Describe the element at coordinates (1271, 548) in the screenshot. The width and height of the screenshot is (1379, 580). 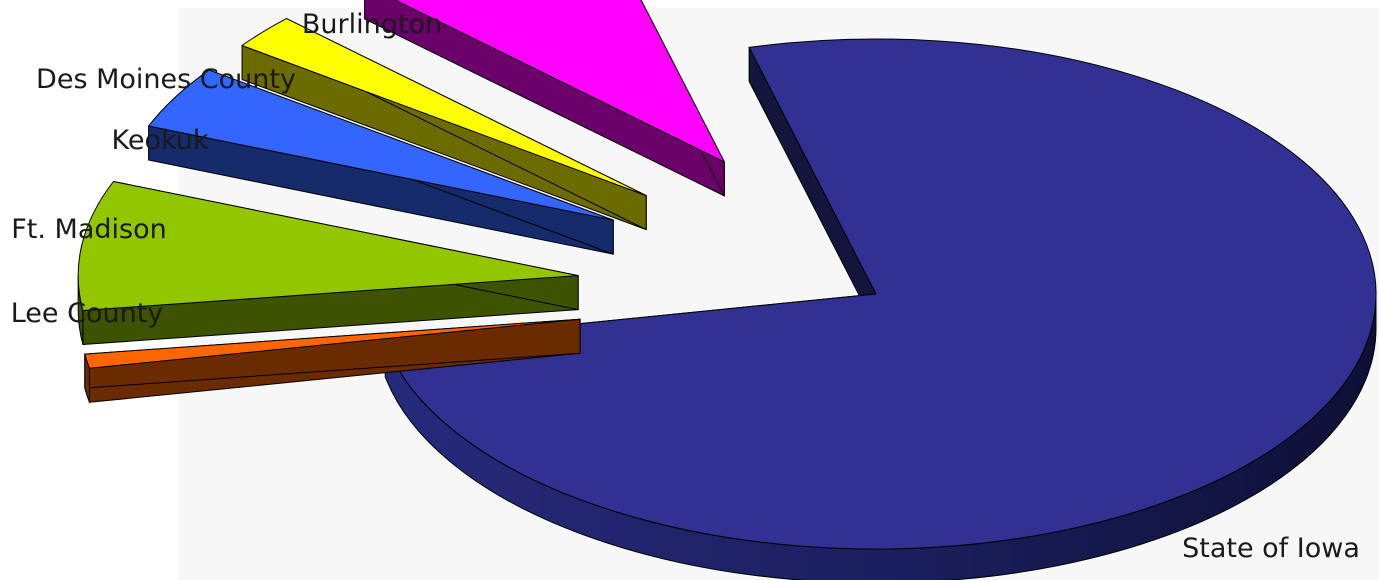
I see `label-state-of-iowa: State of Iowa` at that location.